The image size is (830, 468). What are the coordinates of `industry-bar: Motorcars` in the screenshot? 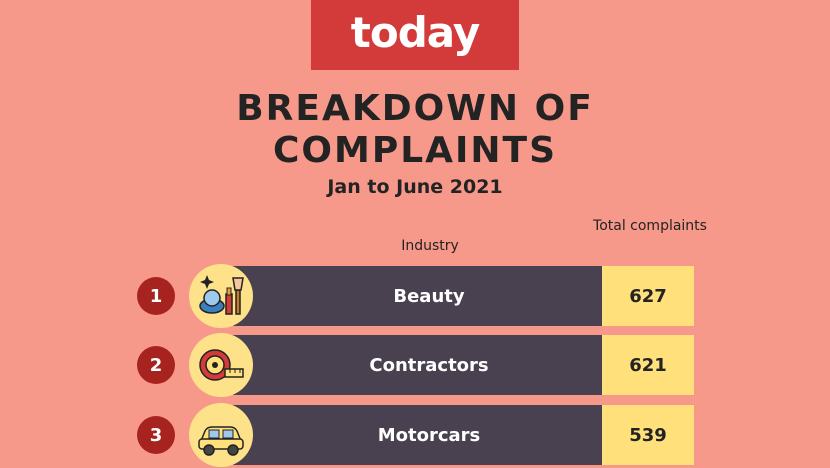 It's located at (414, 435).